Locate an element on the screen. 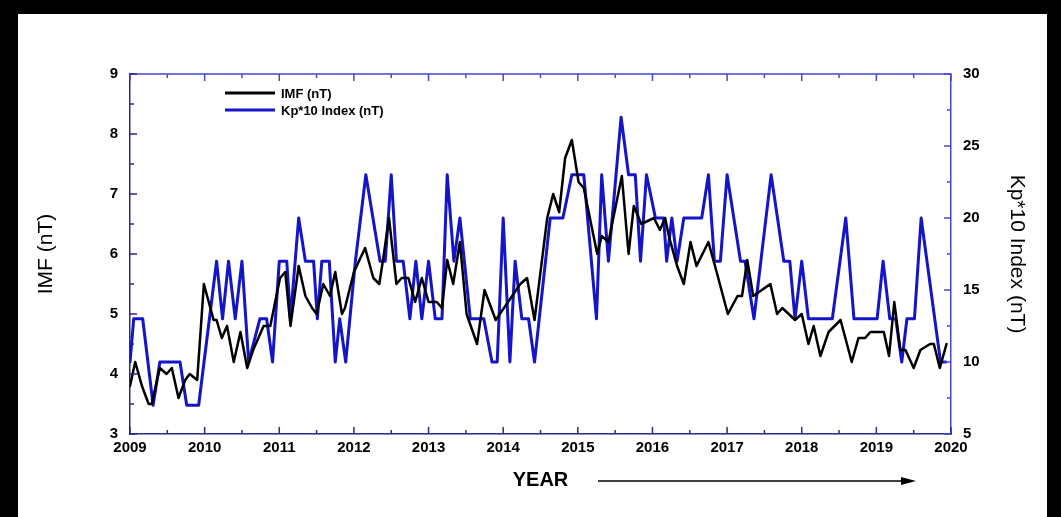 The width and height of the screenshot is (1061, 517). y-axis-title: IMF (nT) is located at coordinates (45, 254).